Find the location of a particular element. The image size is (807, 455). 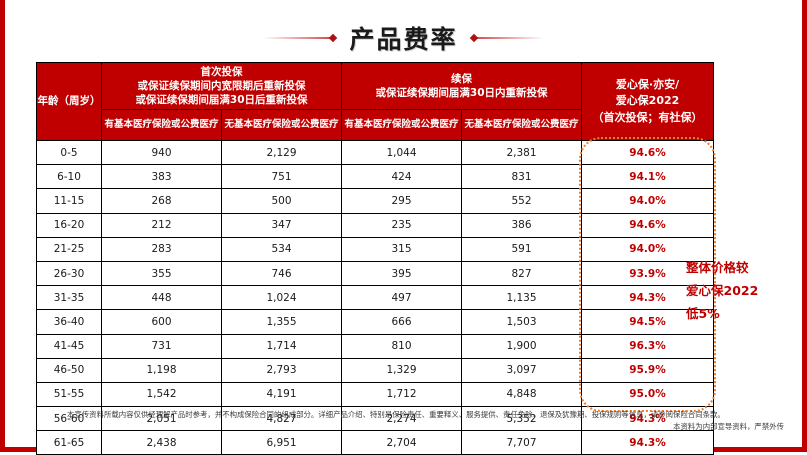

cell-rate: 315 is located at coordinates (401, 249).